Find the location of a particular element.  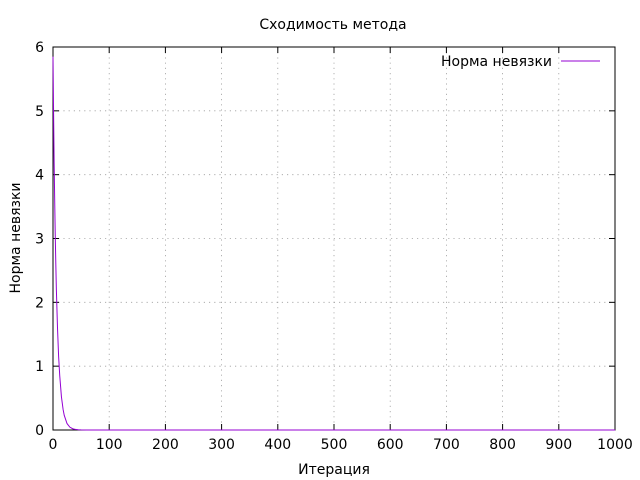

legend: Норма невязки is located at coordinates (520, 62).